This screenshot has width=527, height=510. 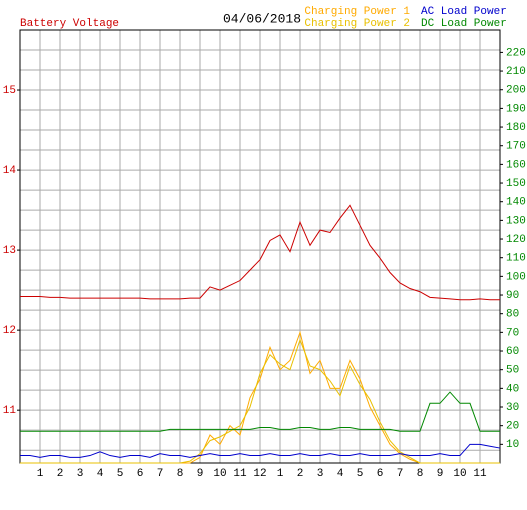 I want to click on chart-date: 04/06/2018, so click(x=262, y=18).